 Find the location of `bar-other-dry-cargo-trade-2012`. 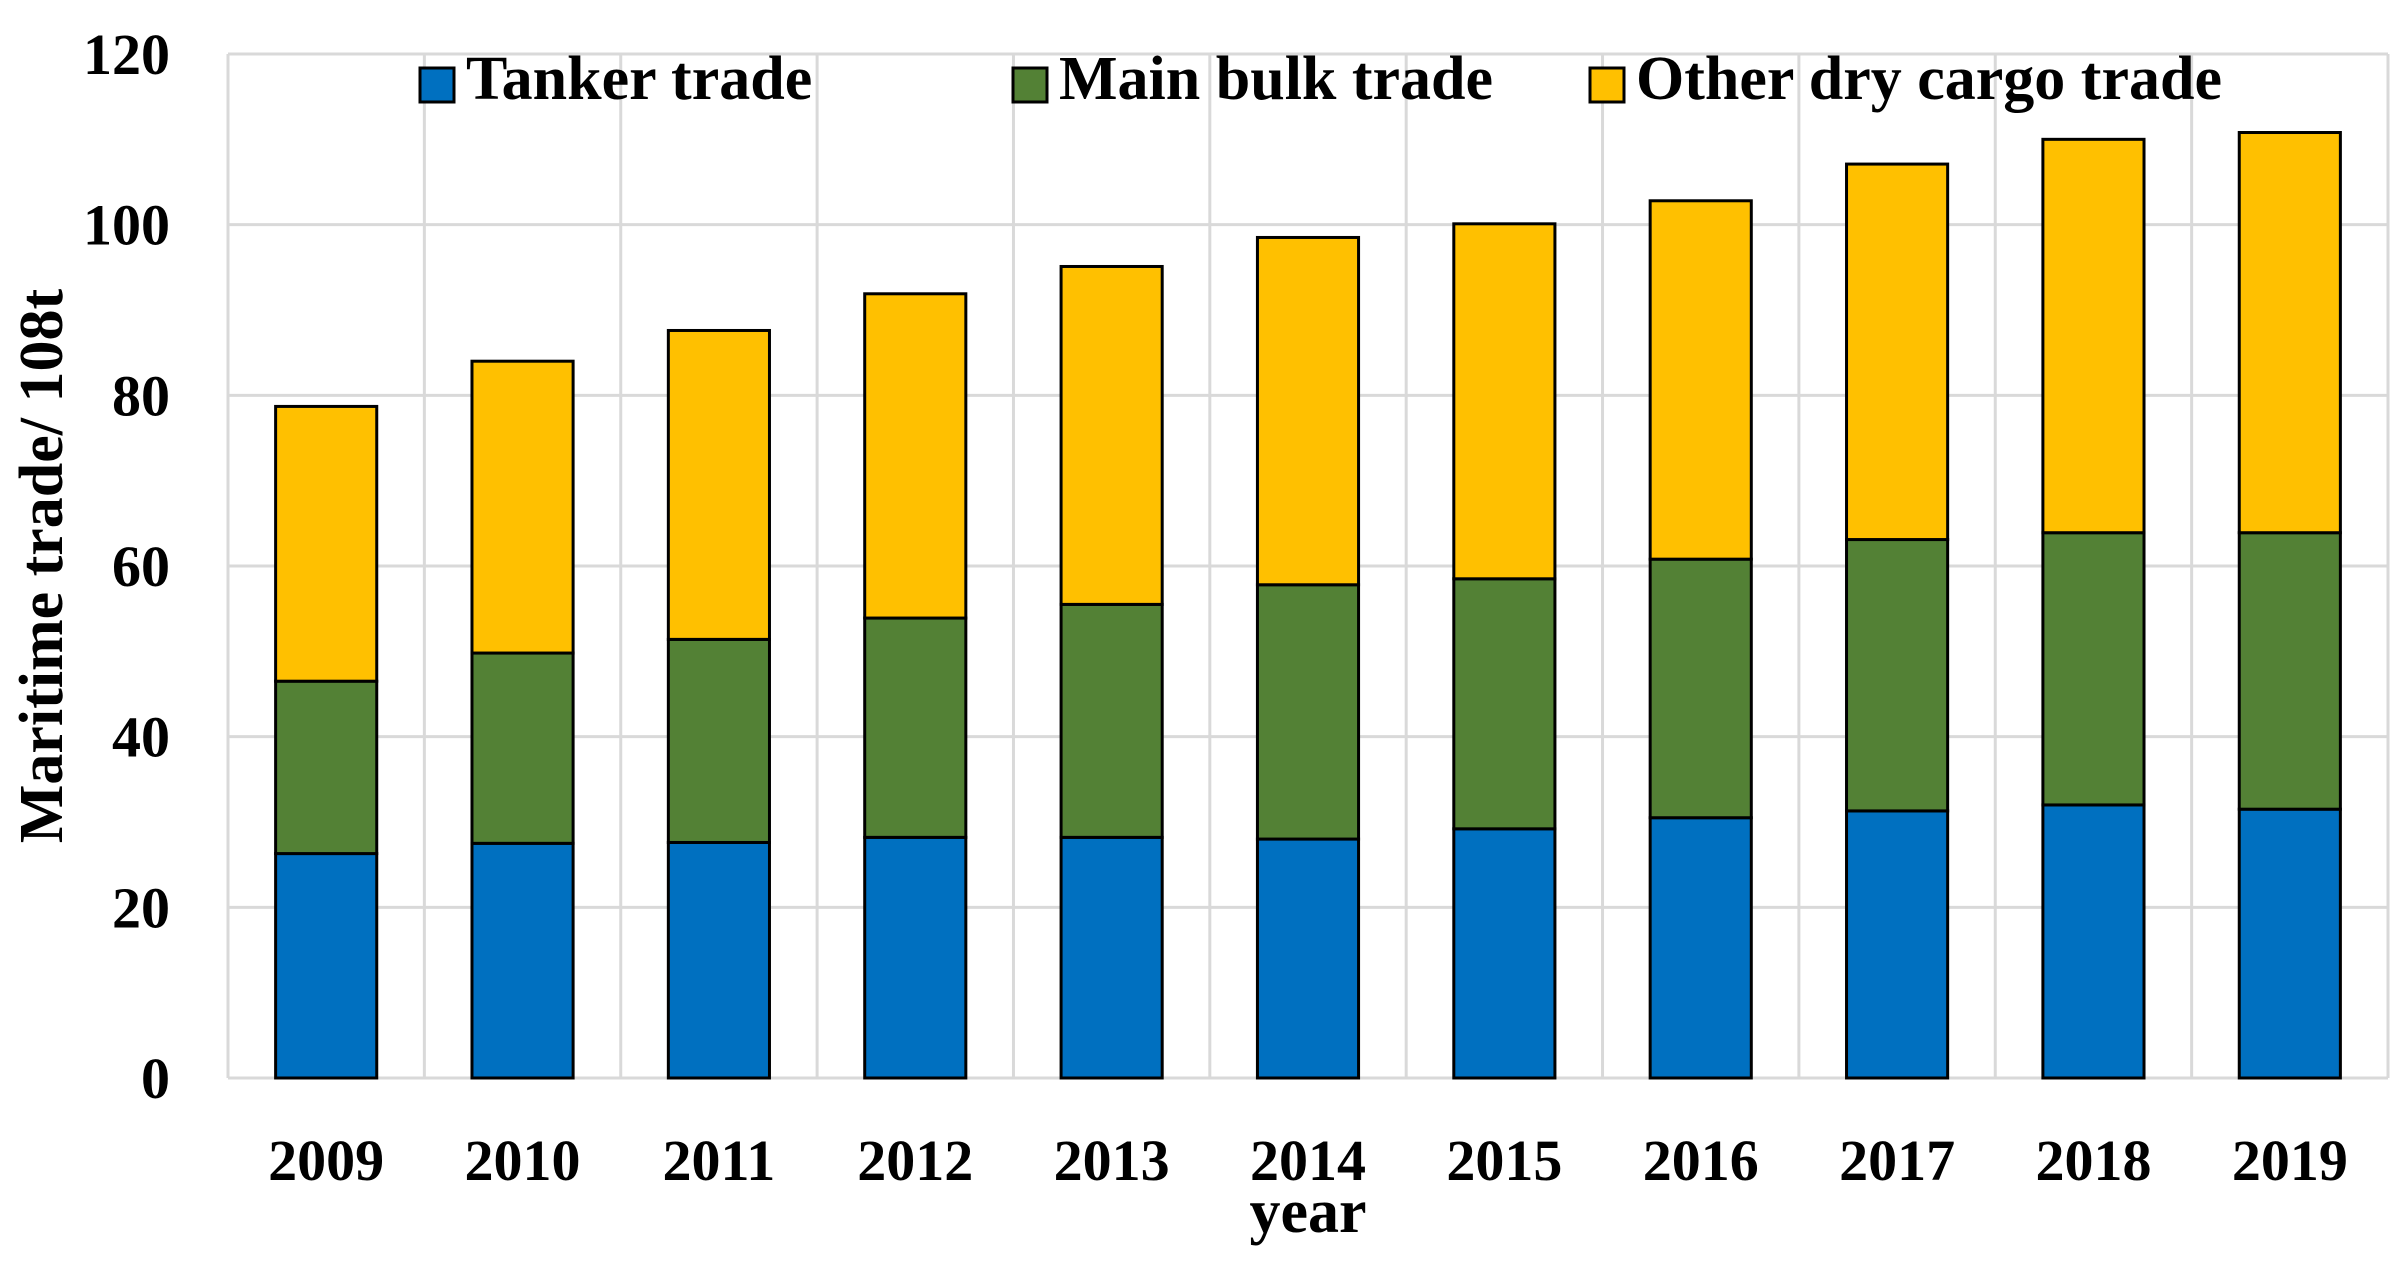

bar-other-dry-cargo-trade-2012 is located at coordinates (915, 456).